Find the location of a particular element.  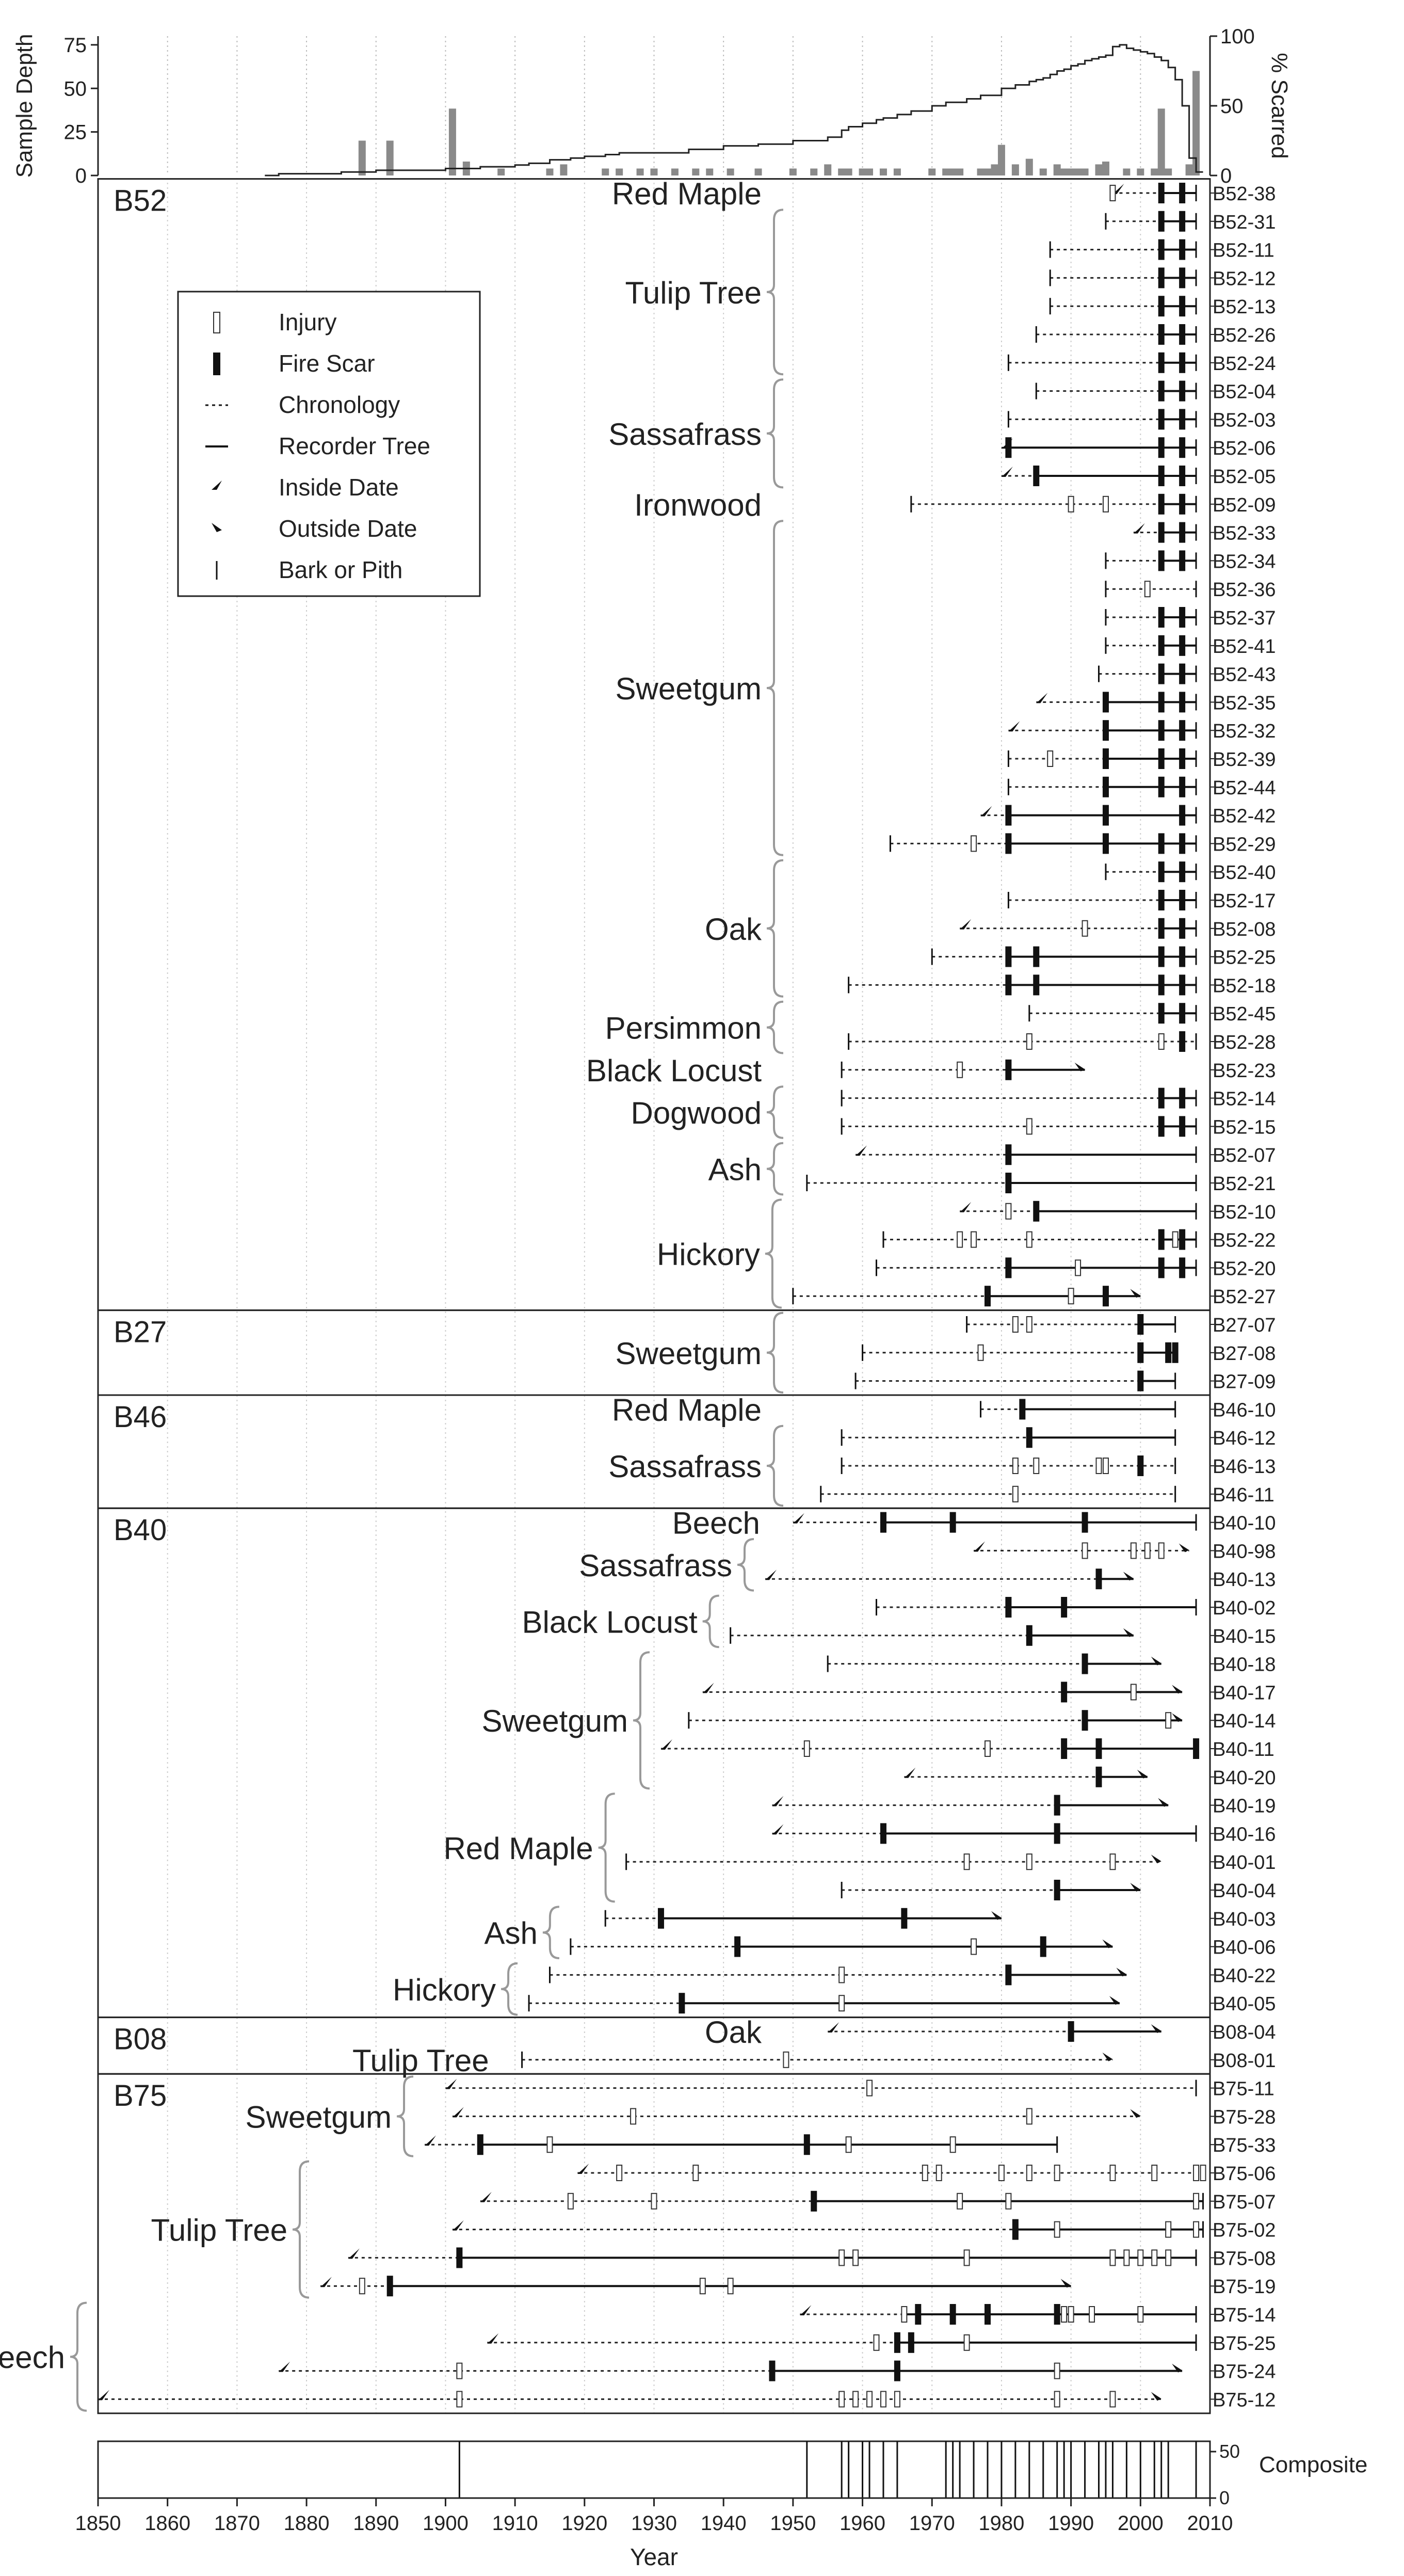

legend-inside-symbol is located at coordinates (217, 485).